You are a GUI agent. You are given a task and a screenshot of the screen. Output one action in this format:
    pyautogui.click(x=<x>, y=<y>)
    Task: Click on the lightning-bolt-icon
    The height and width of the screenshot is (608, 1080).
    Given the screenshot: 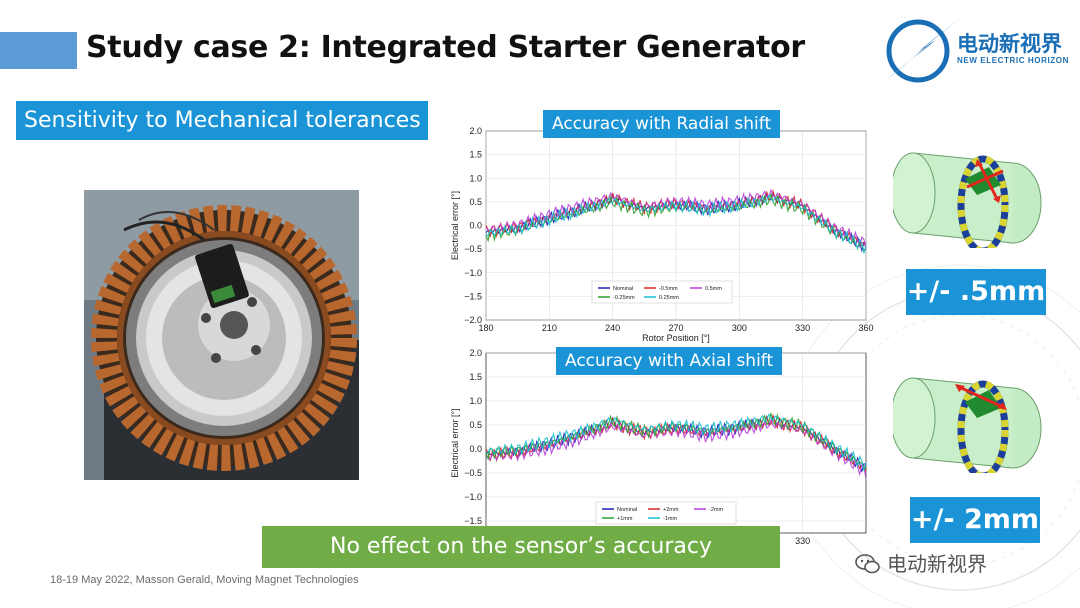 What is the action you would take?
    pyautogui.click(x=923, y=50)
    